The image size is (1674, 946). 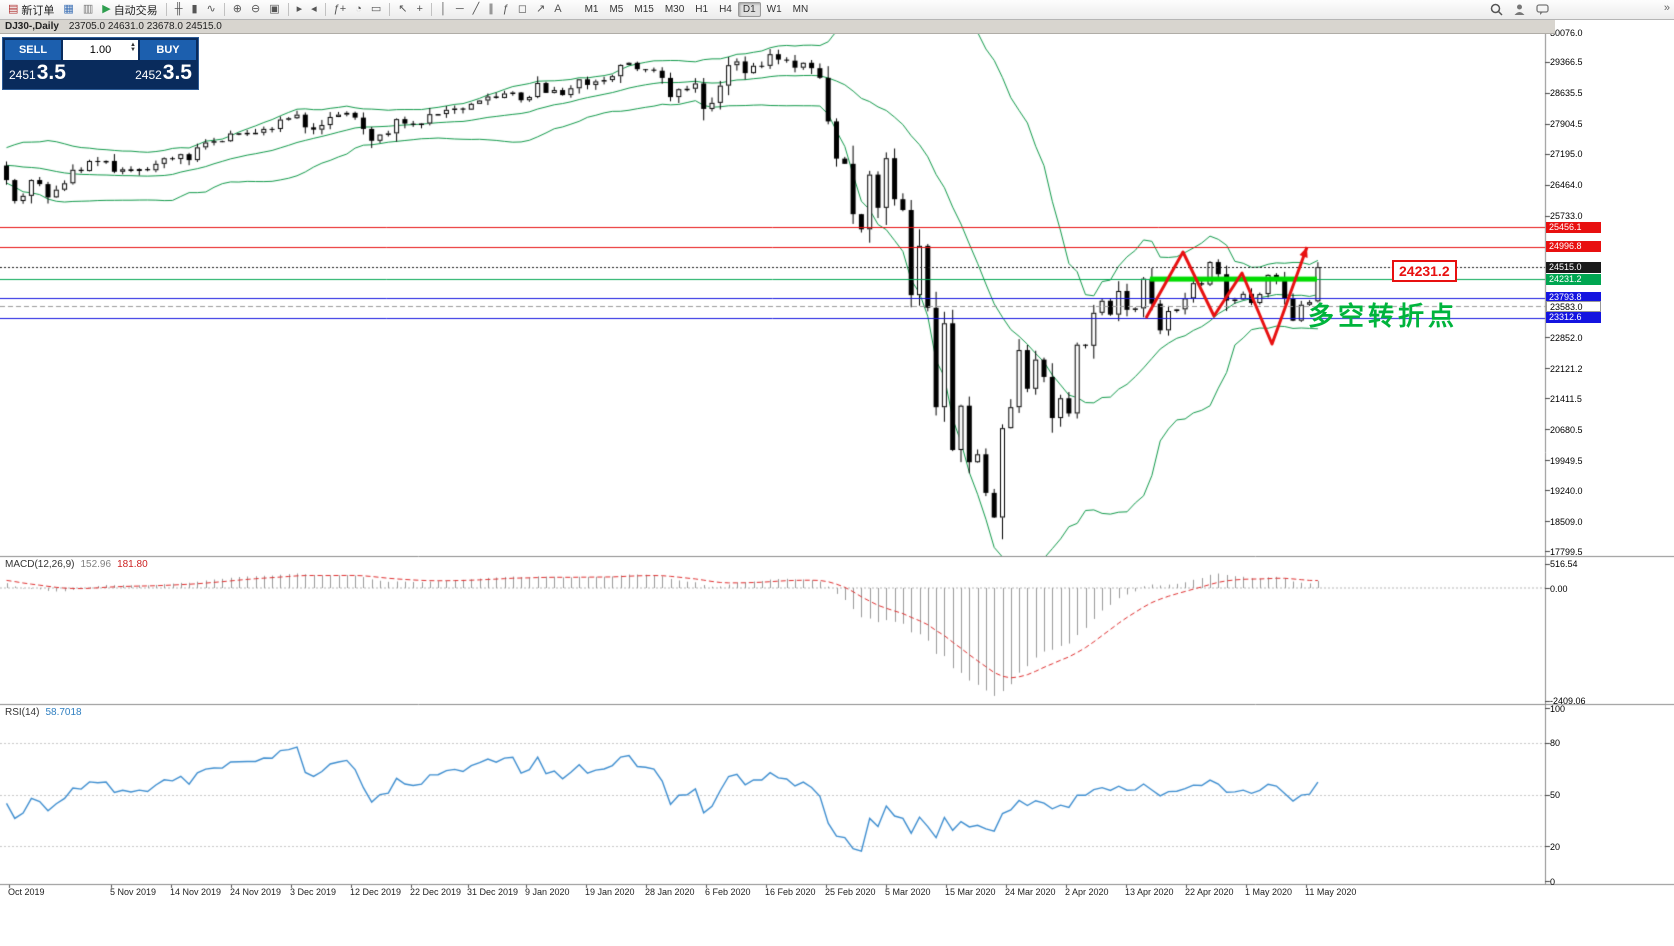 I want to click on timeframe-w1: W1, so click(x=774, y=9).